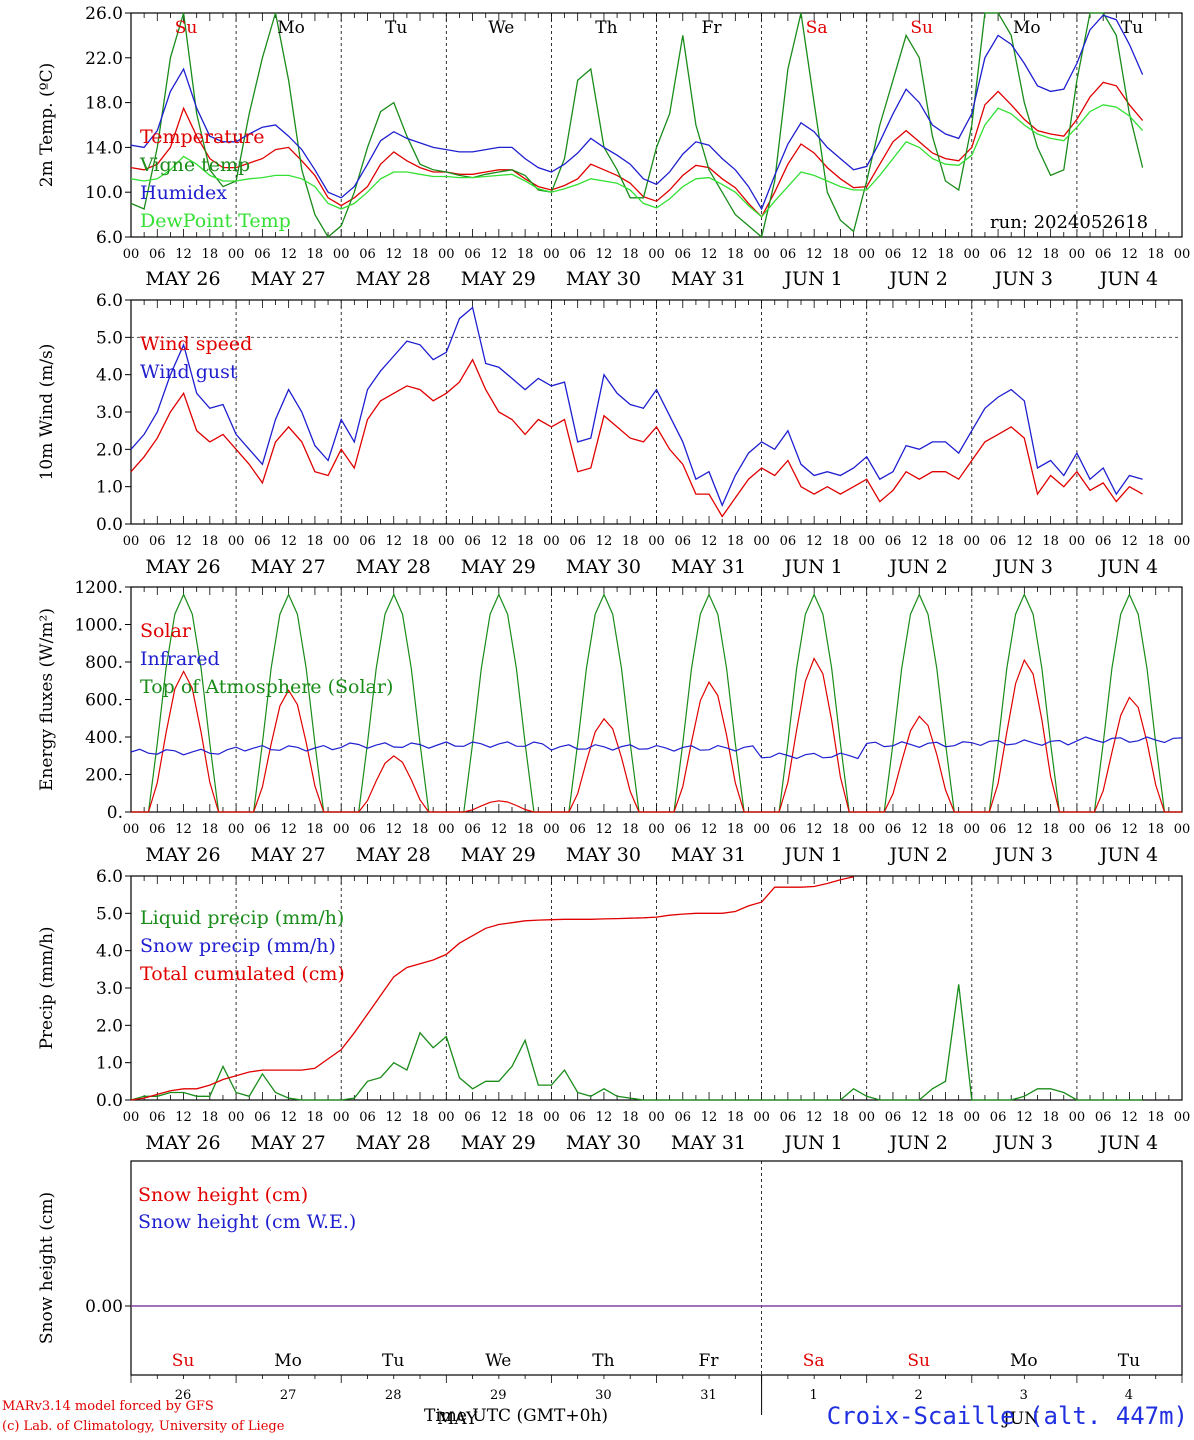  I want to click on bottom-month-label: JUN, so click(1020, 1419).